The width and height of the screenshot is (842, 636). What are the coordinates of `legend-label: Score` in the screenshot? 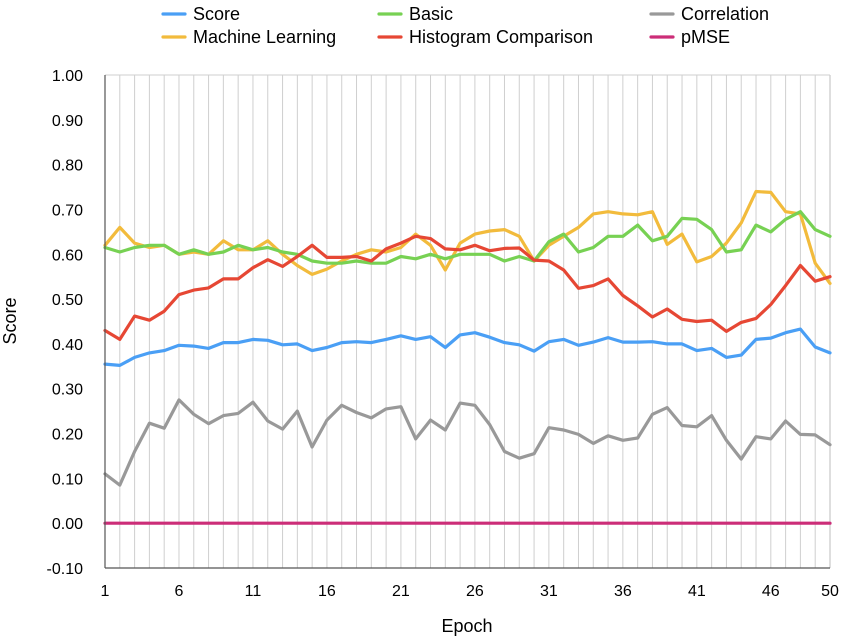 It's located at (216, 14).